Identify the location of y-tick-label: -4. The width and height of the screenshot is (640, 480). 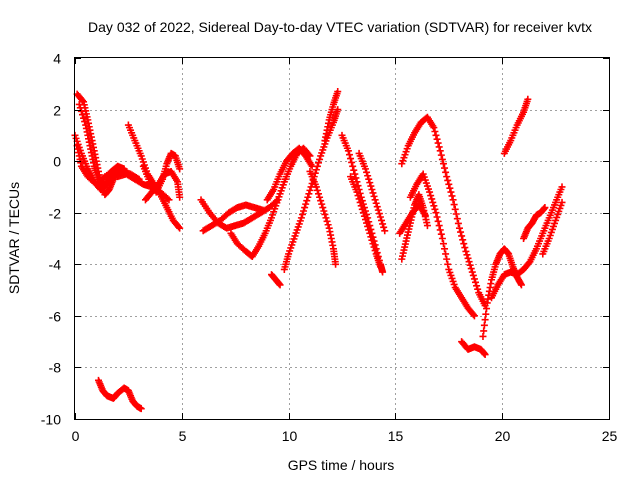
(55, 265).